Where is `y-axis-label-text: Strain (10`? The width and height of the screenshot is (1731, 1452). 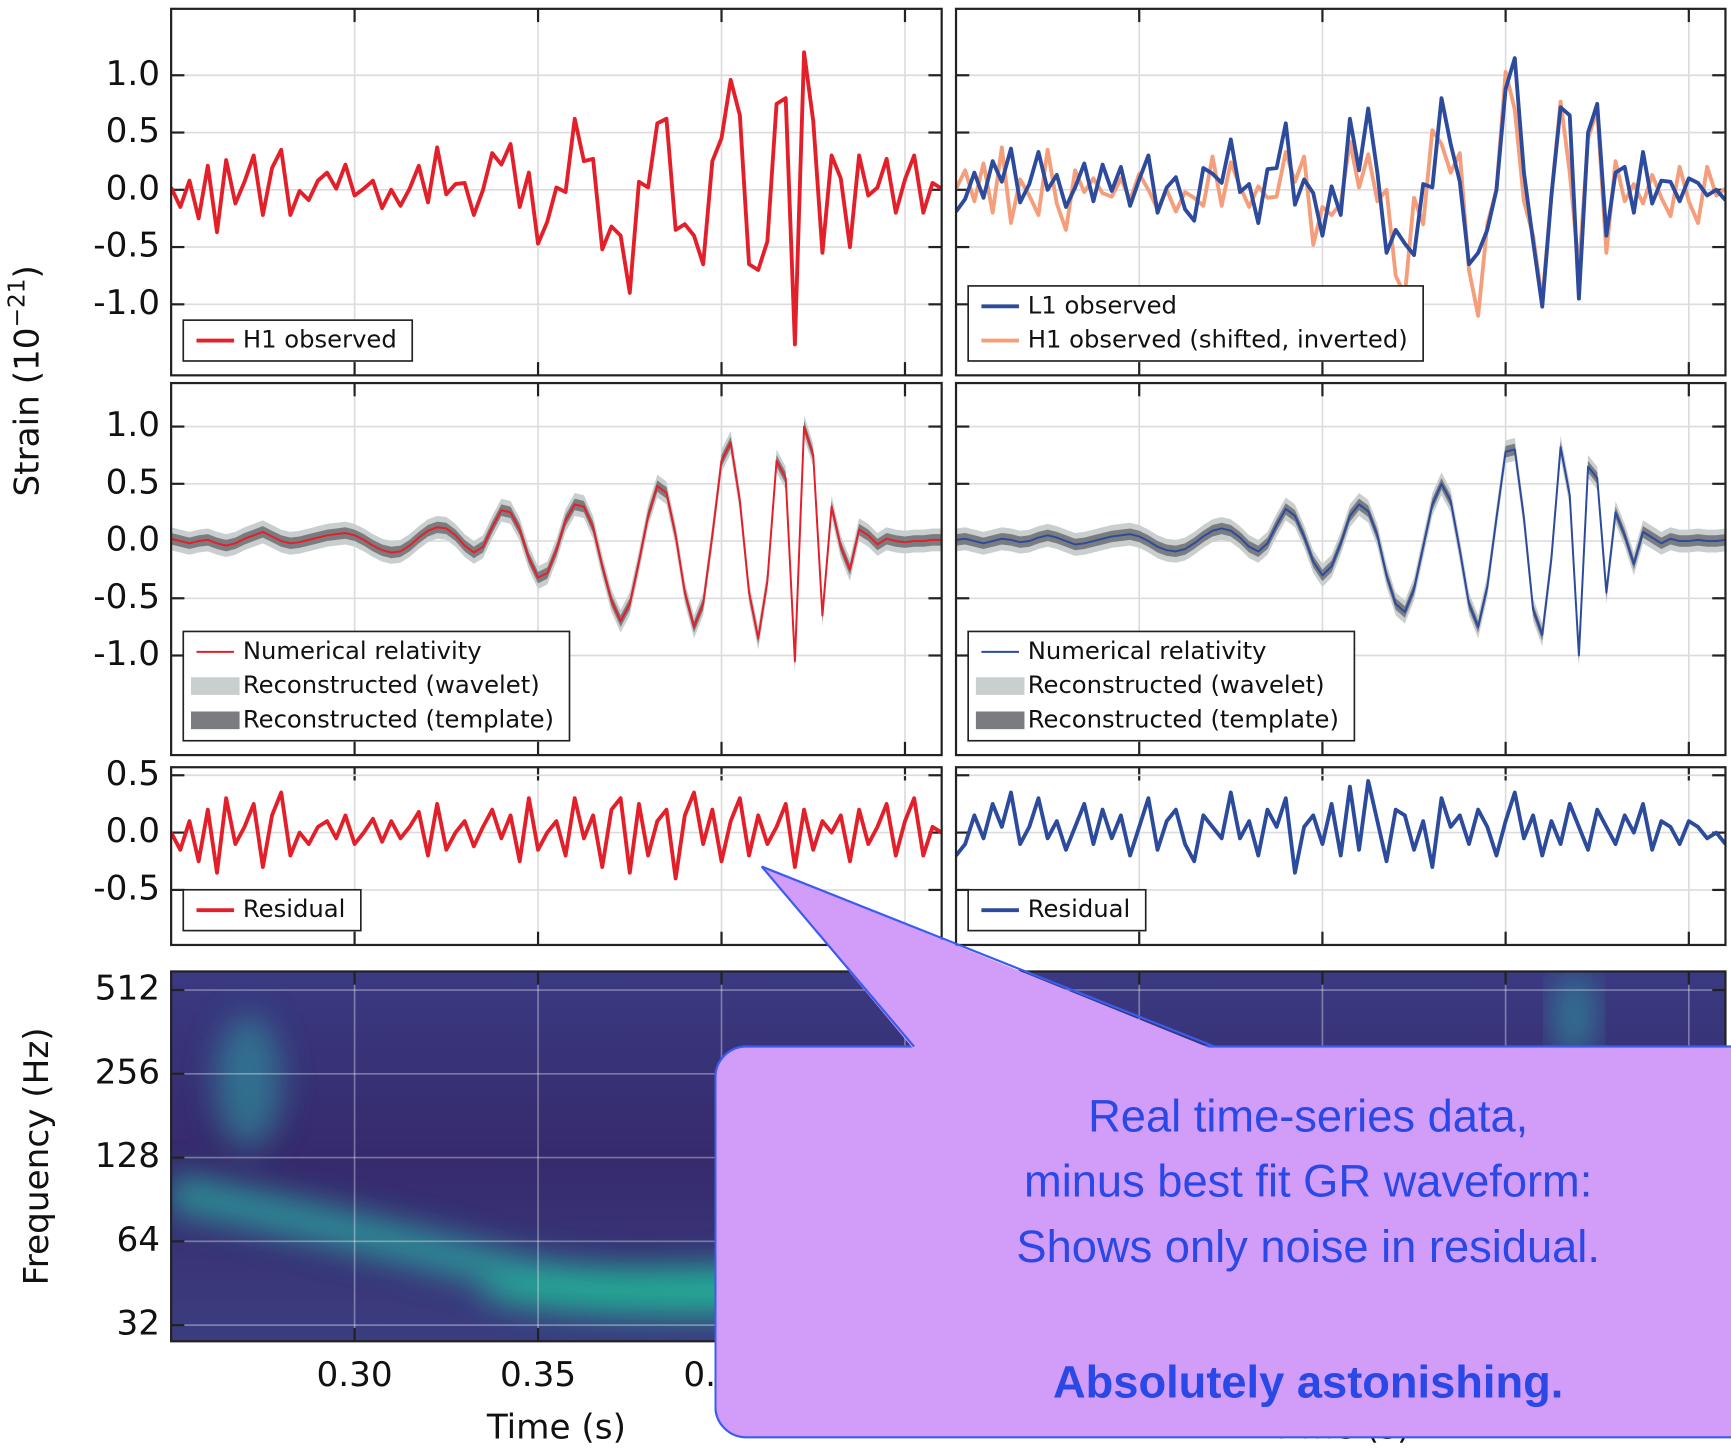
y-axis-label-text: Strain (10 is located at coordinates (28, 411).